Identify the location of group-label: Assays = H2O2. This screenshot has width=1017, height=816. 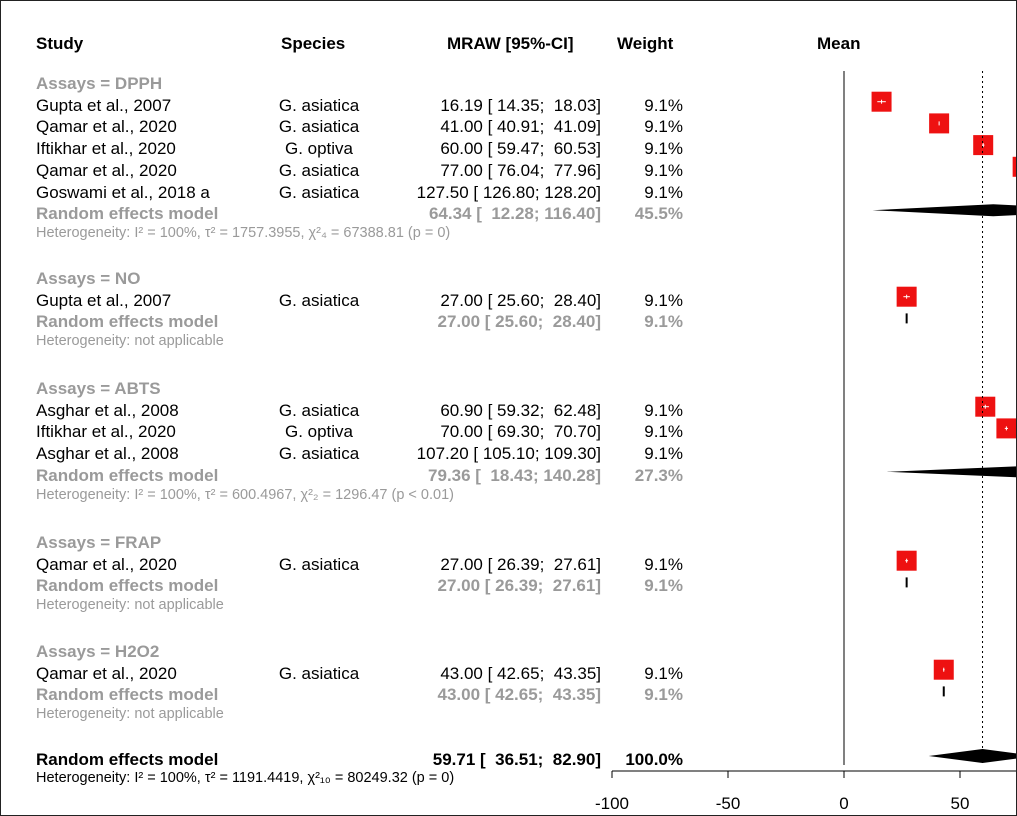
(98, 651).